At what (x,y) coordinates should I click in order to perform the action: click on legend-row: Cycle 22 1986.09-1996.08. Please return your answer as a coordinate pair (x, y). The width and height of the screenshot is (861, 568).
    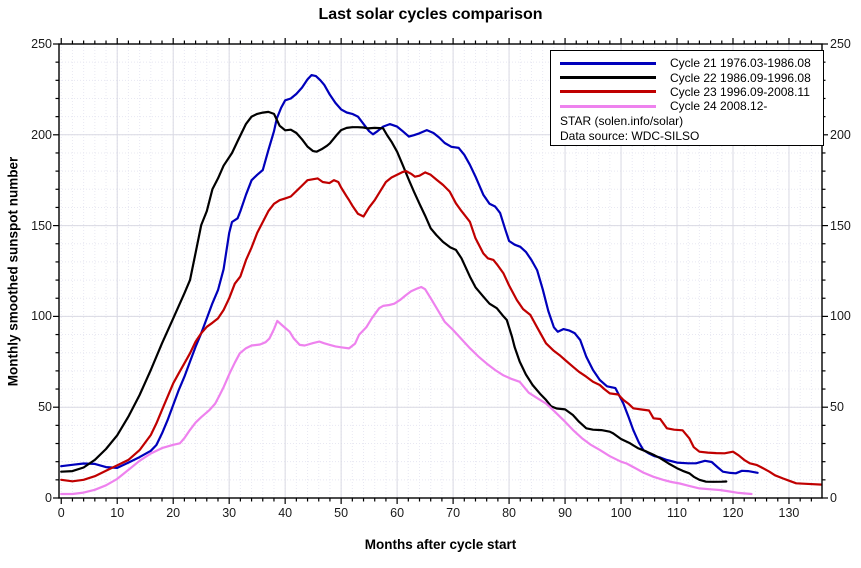
    Looking at the image, I should click on (687, 77).